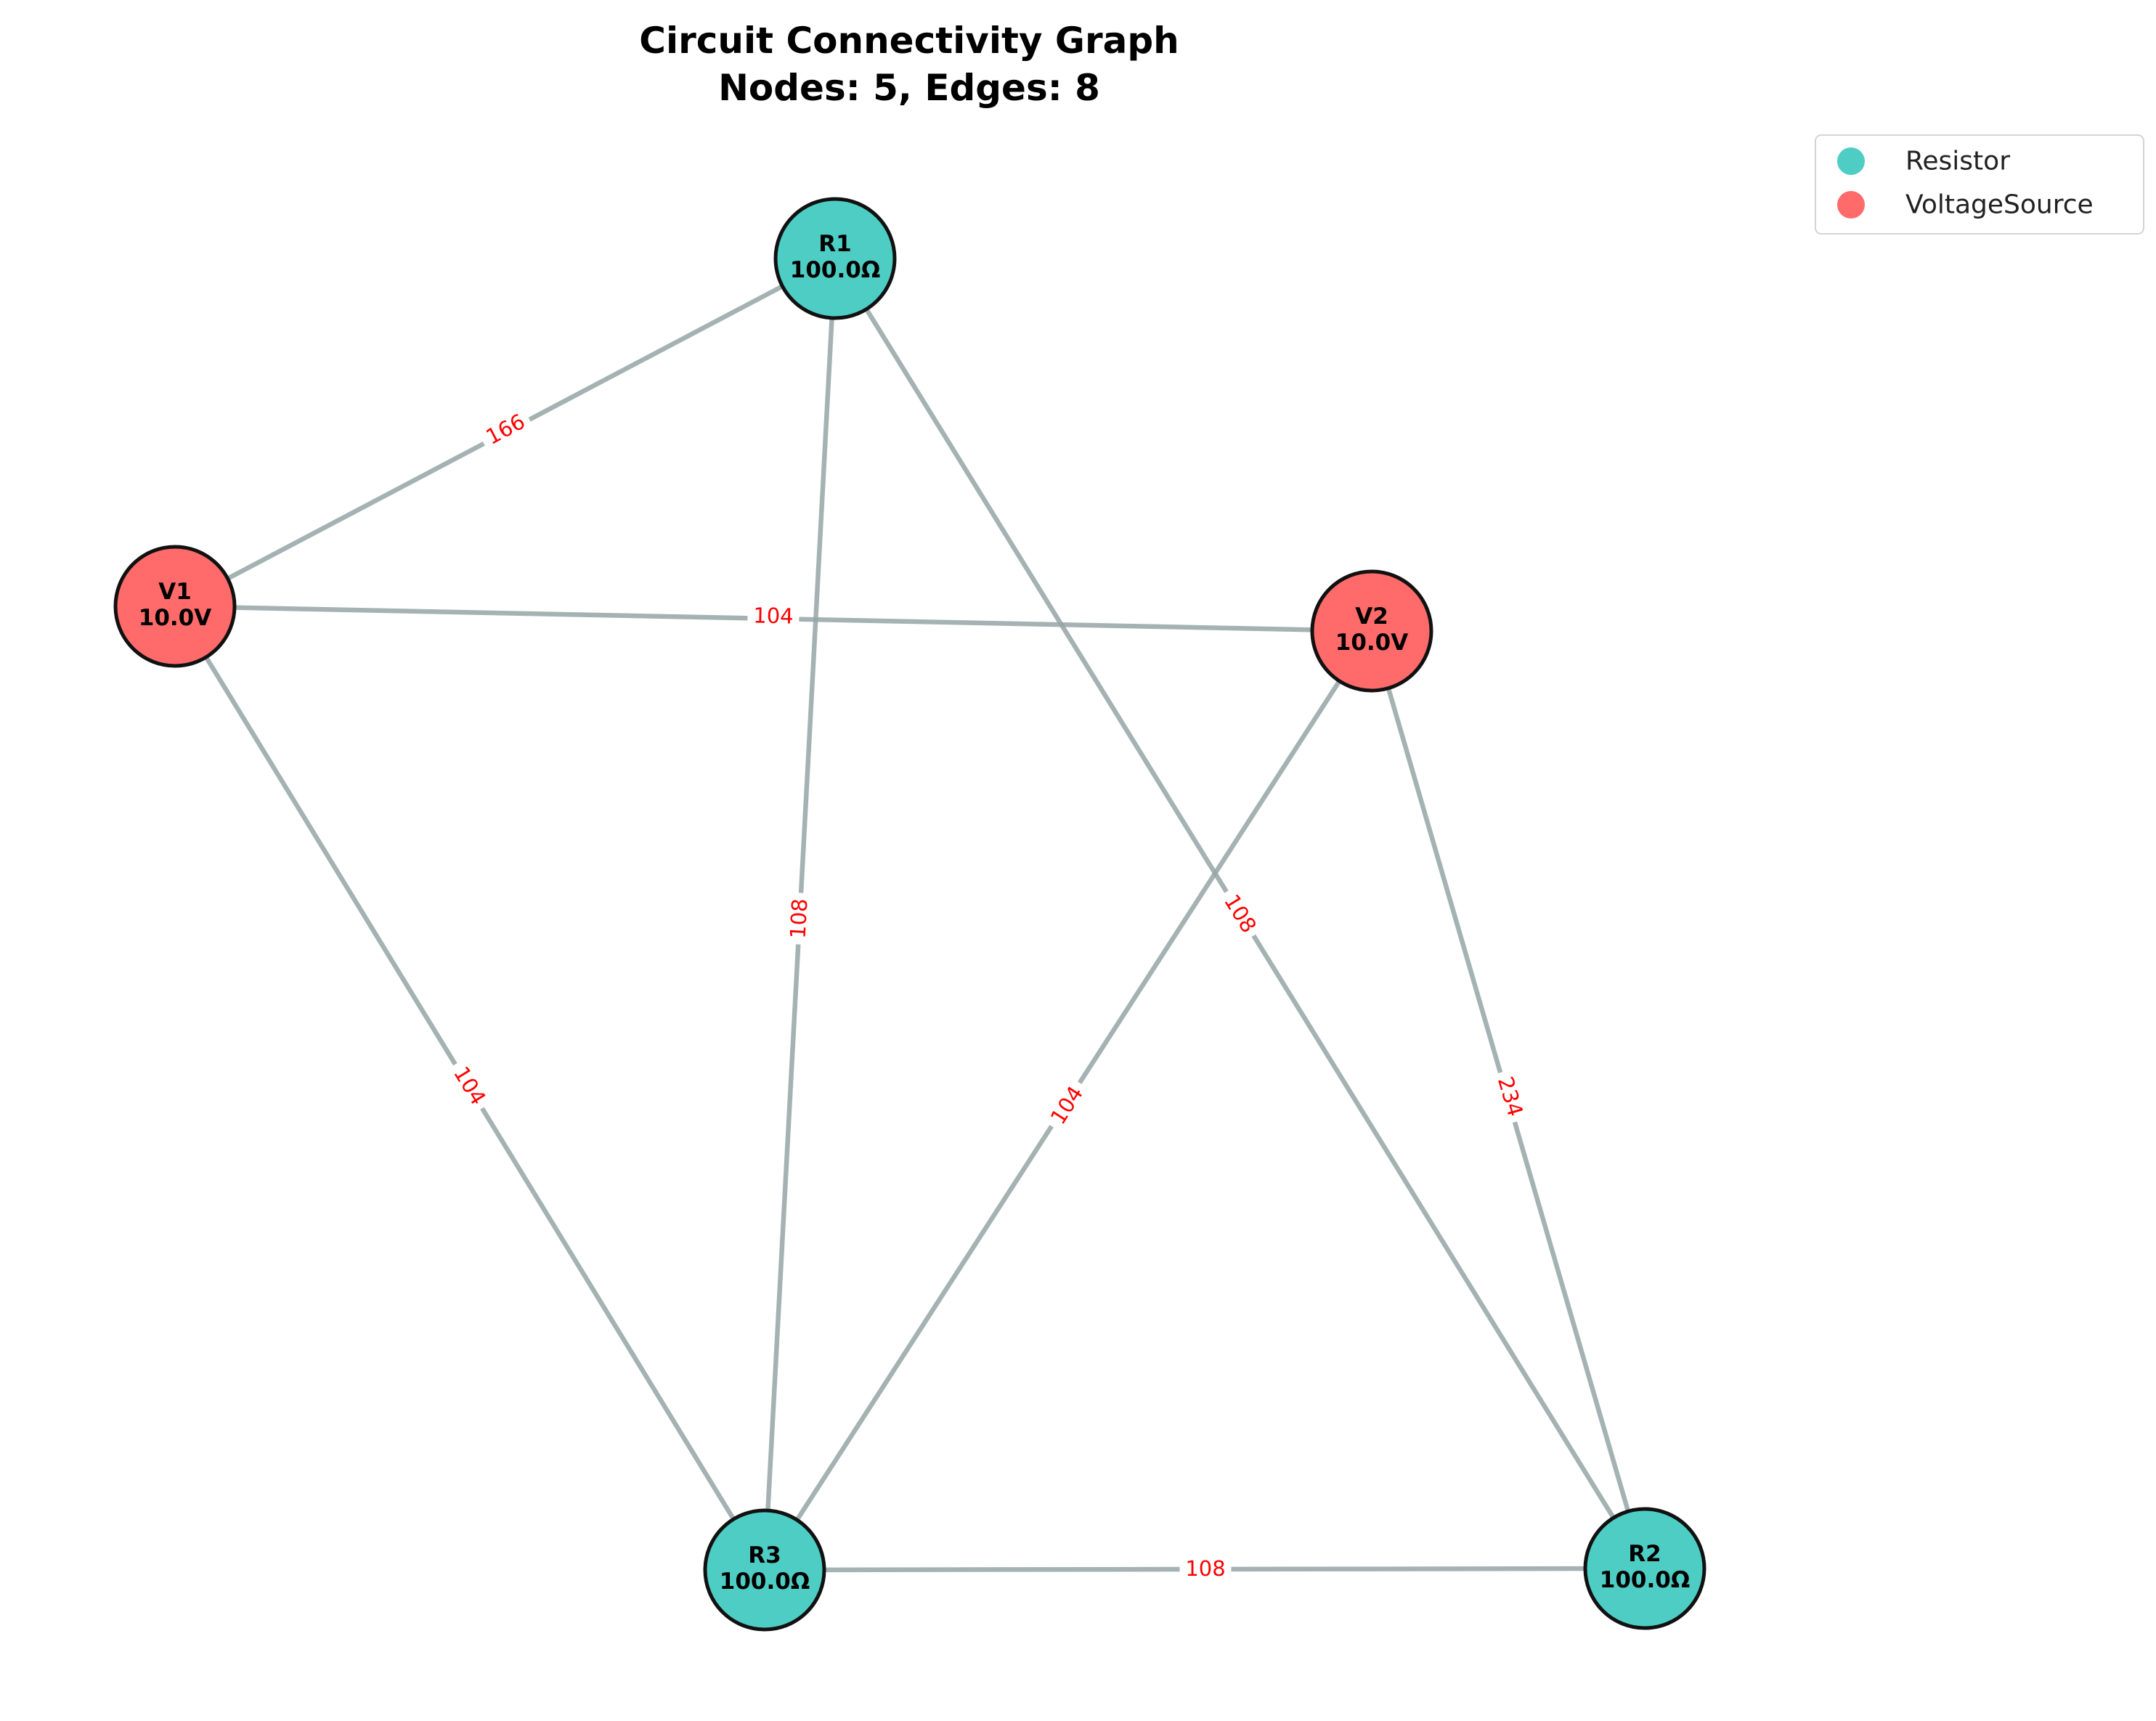 The width and height of the screenshot is (2156, 1721). What do you see at coordinates (909, 88) in the screenshot?
I see `title-line-2: Nodes: 5, Edges: 8` at bounding box center [909, 88].